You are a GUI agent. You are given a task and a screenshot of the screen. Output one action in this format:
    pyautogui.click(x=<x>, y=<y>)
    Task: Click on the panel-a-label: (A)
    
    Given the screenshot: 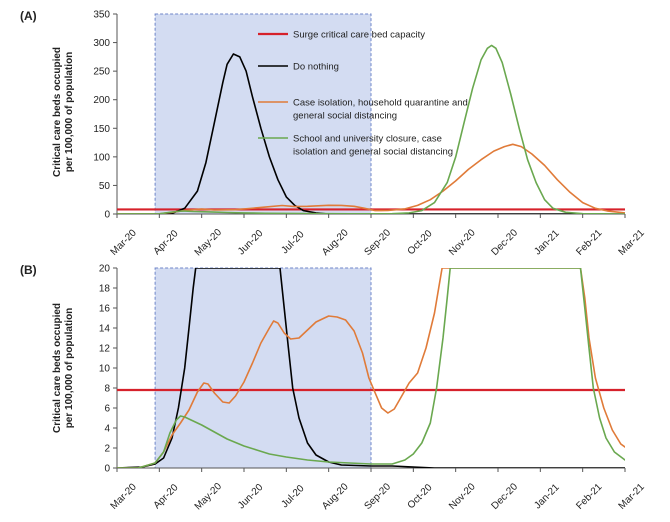 What is the action you would take?
    pyautogui.click(x=28, y=16)
    